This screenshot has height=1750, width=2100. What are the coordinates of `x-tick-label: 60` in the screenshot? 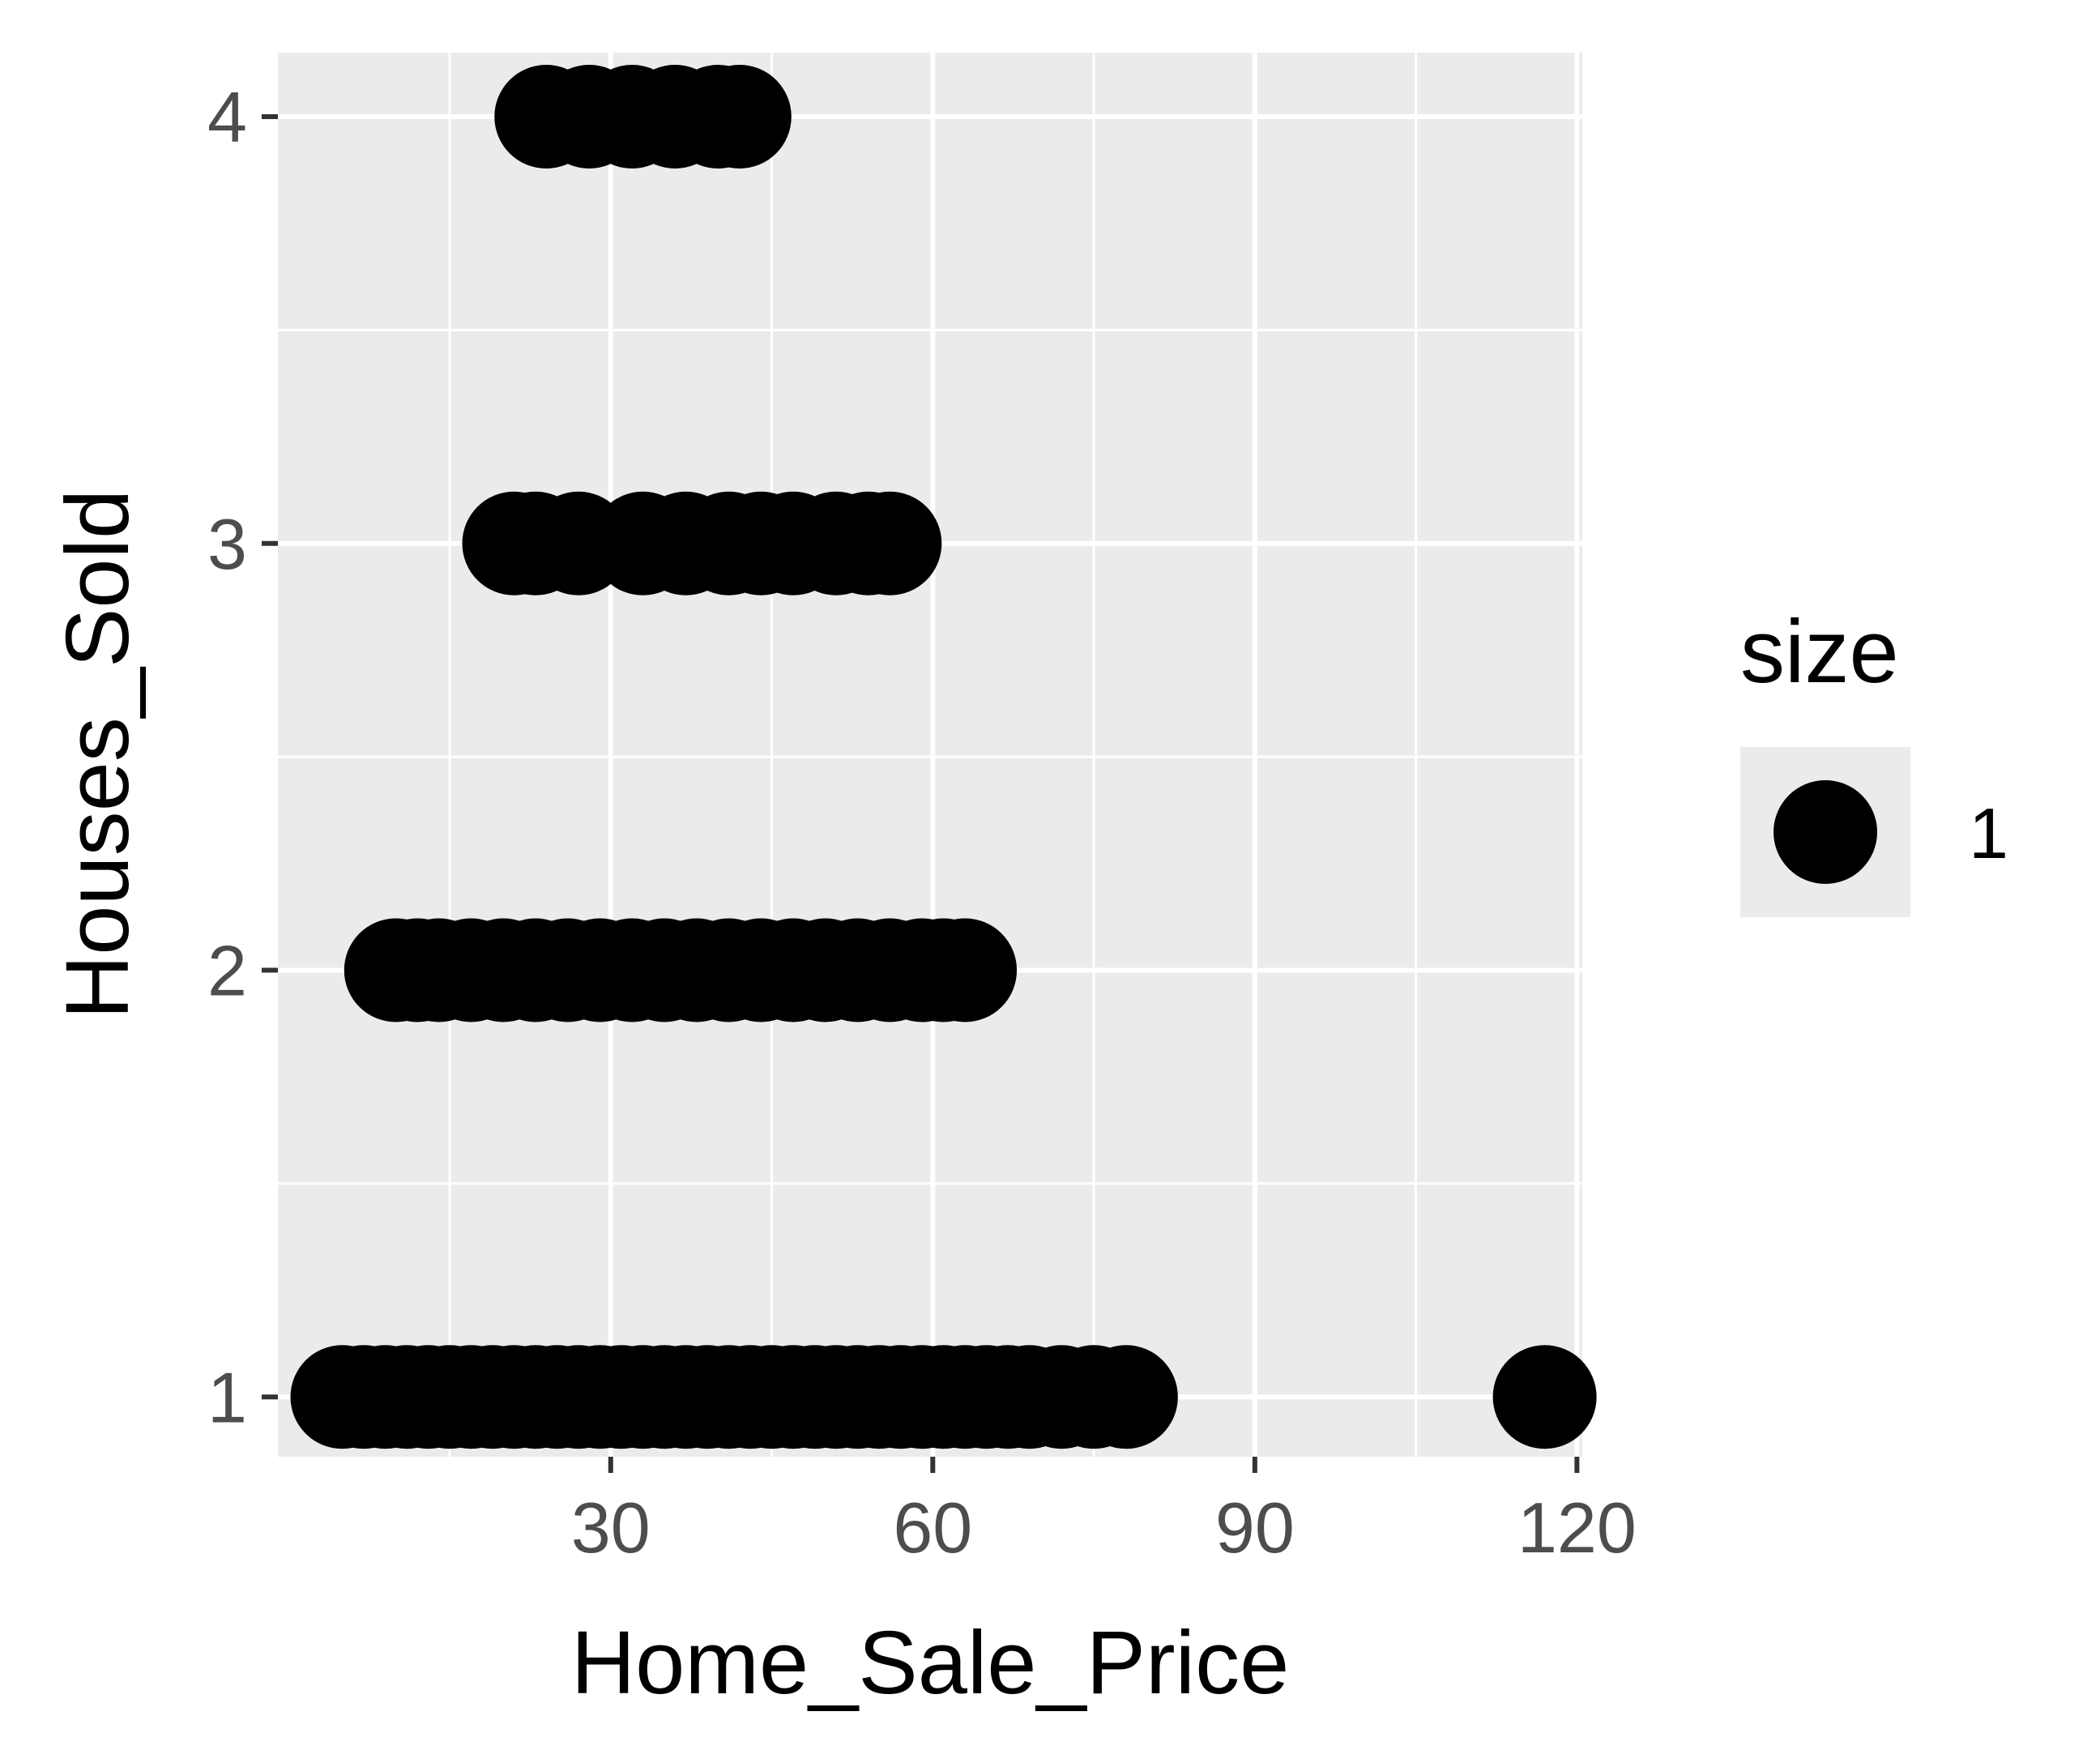 It's located at (932, 1528).